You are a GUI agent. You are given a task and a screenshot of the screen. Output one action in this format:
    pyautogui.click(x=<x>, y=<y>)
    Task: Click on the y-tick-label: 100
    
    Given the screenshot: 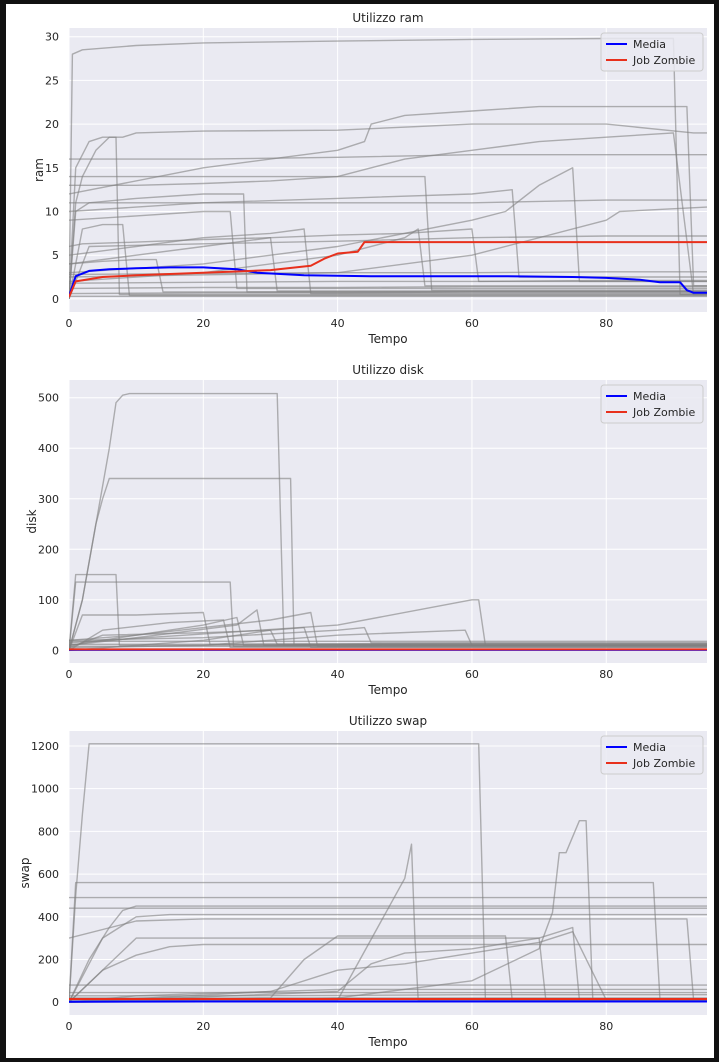 What is the action you would take?
    pyautogui.click(x=48, y=600)
    